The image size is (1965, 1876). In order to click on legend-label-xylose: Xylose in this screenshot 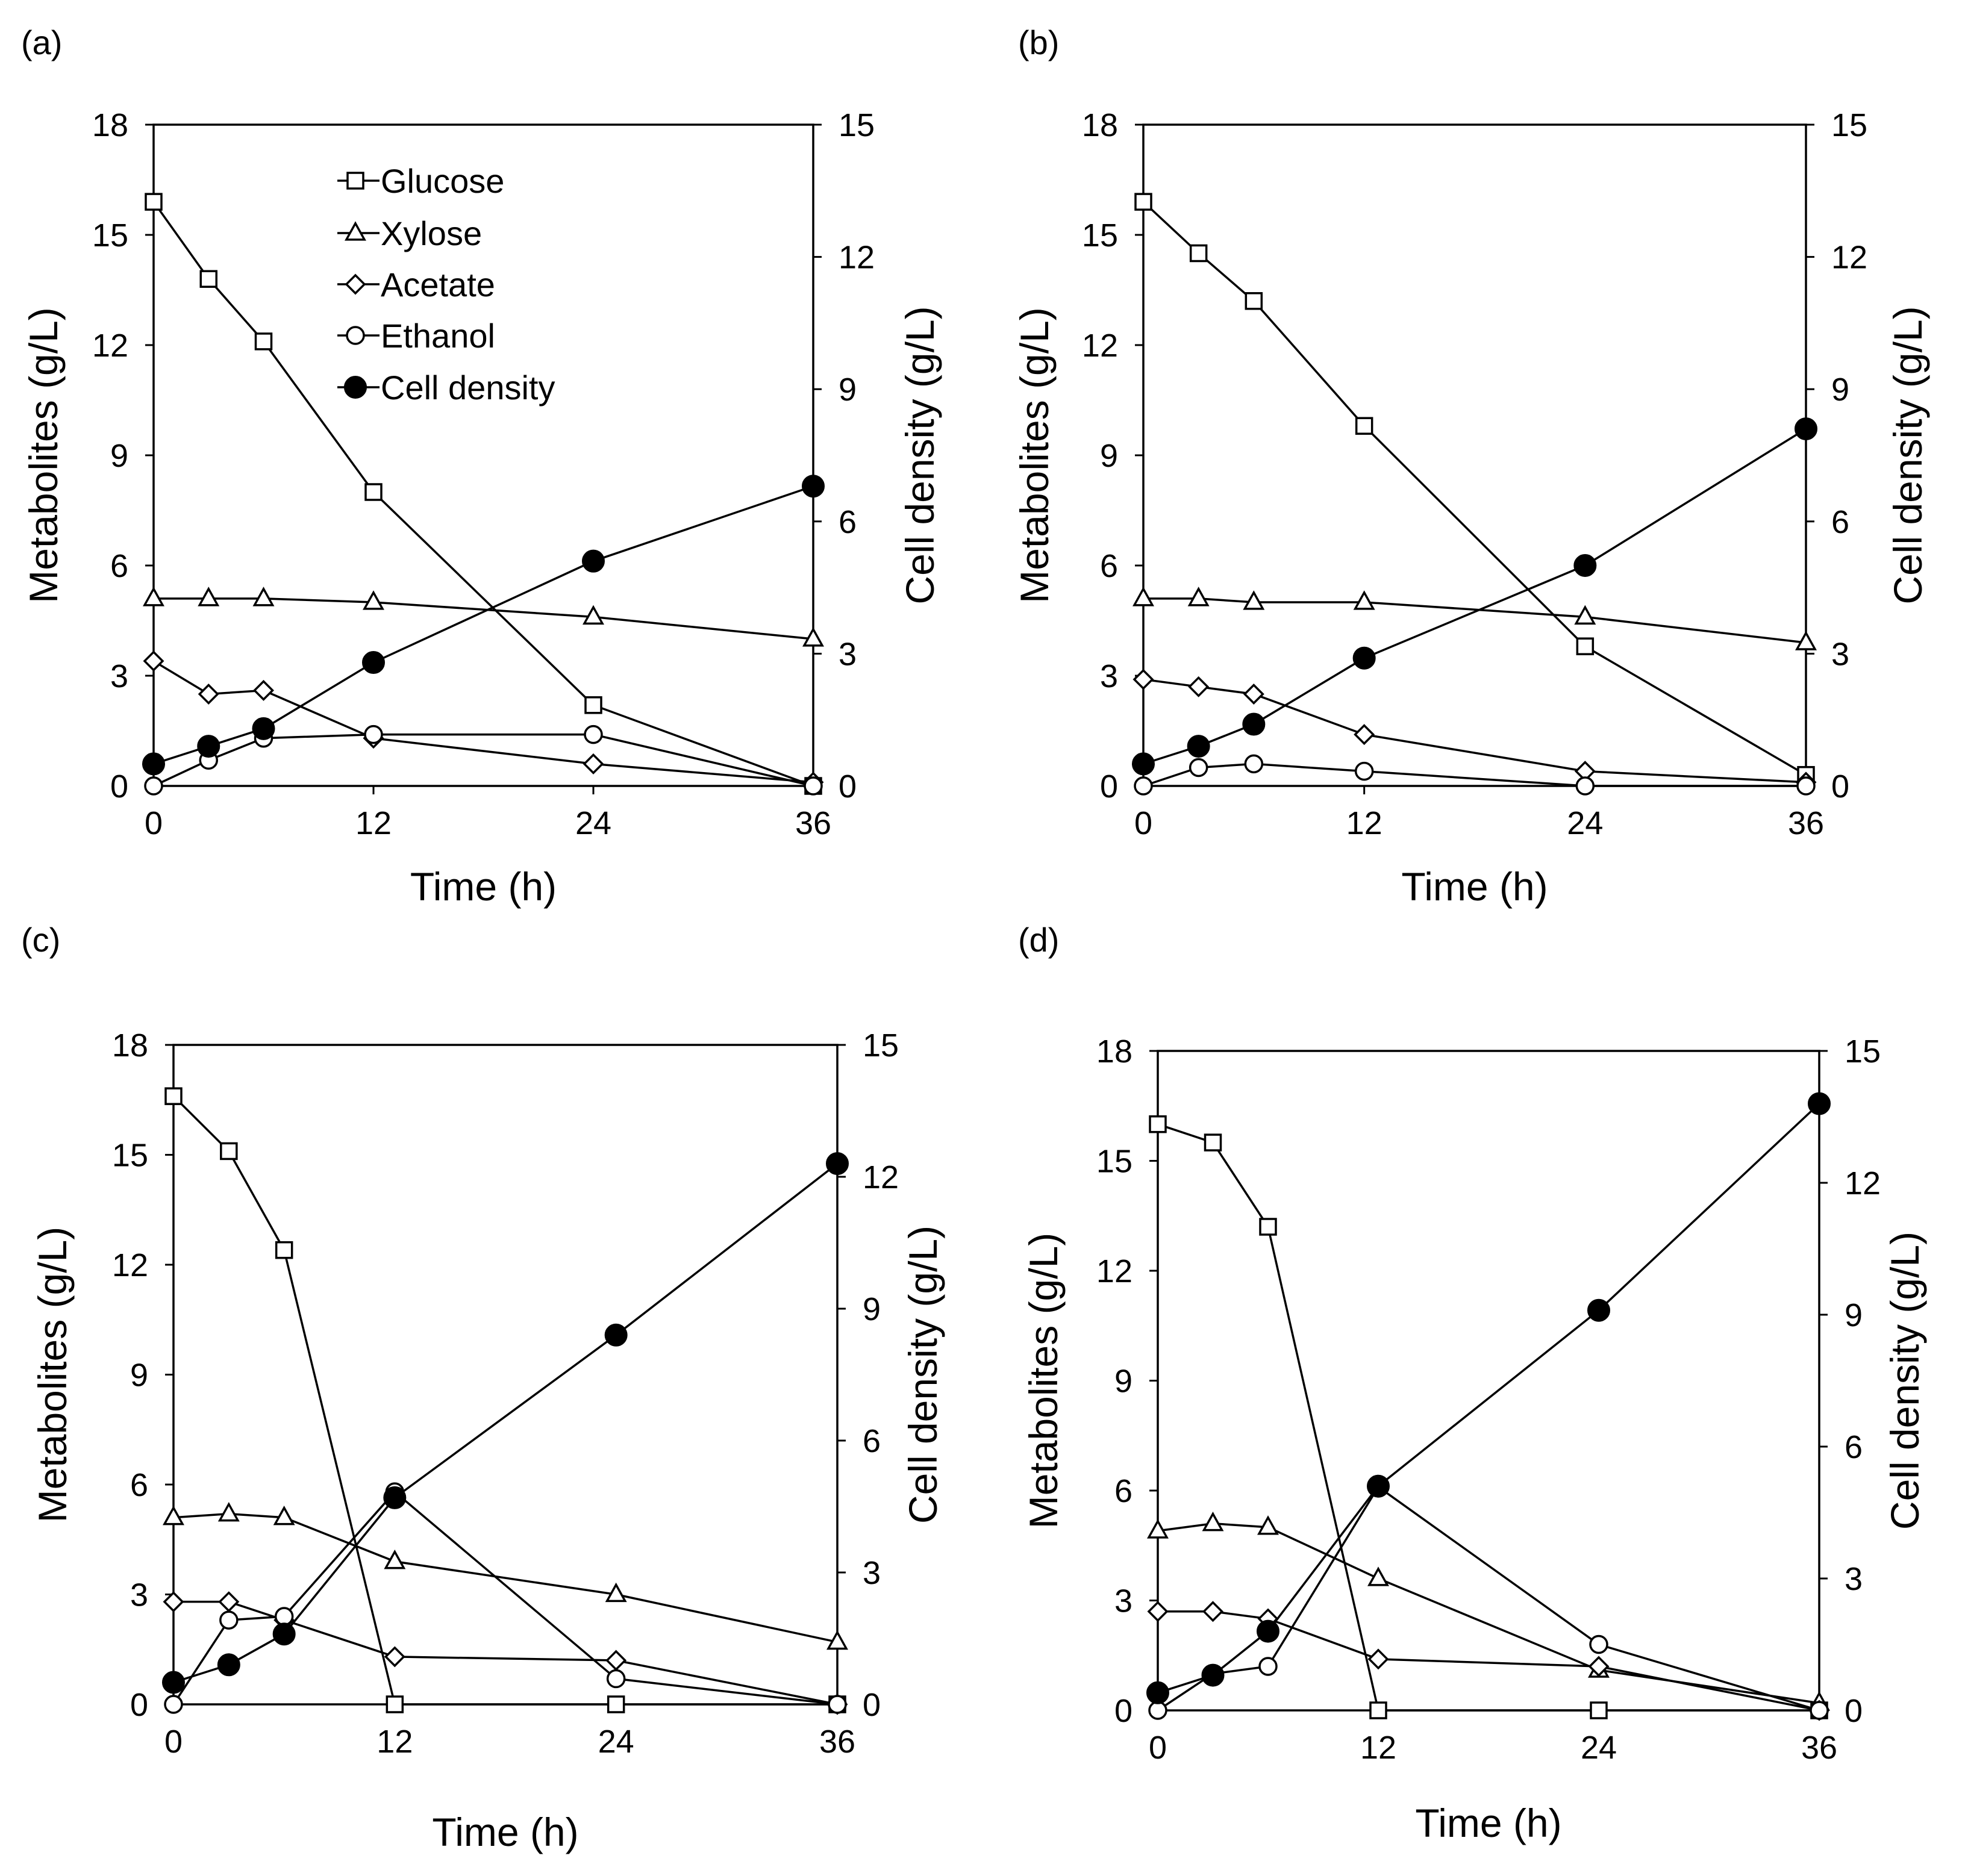, I will do `click(431, 233)`.